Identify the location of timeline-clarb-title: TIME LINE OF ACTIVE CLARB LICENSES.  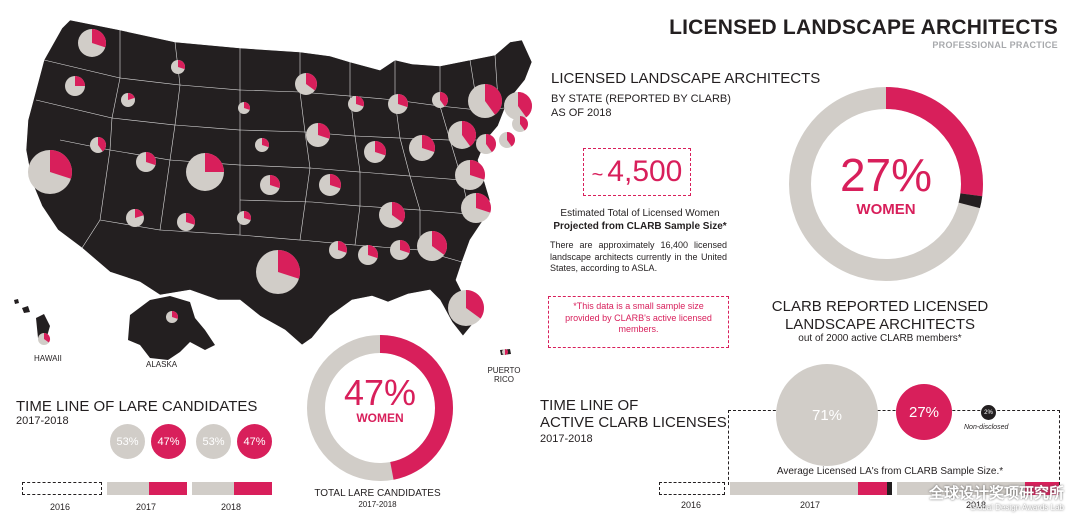
(633, 414).